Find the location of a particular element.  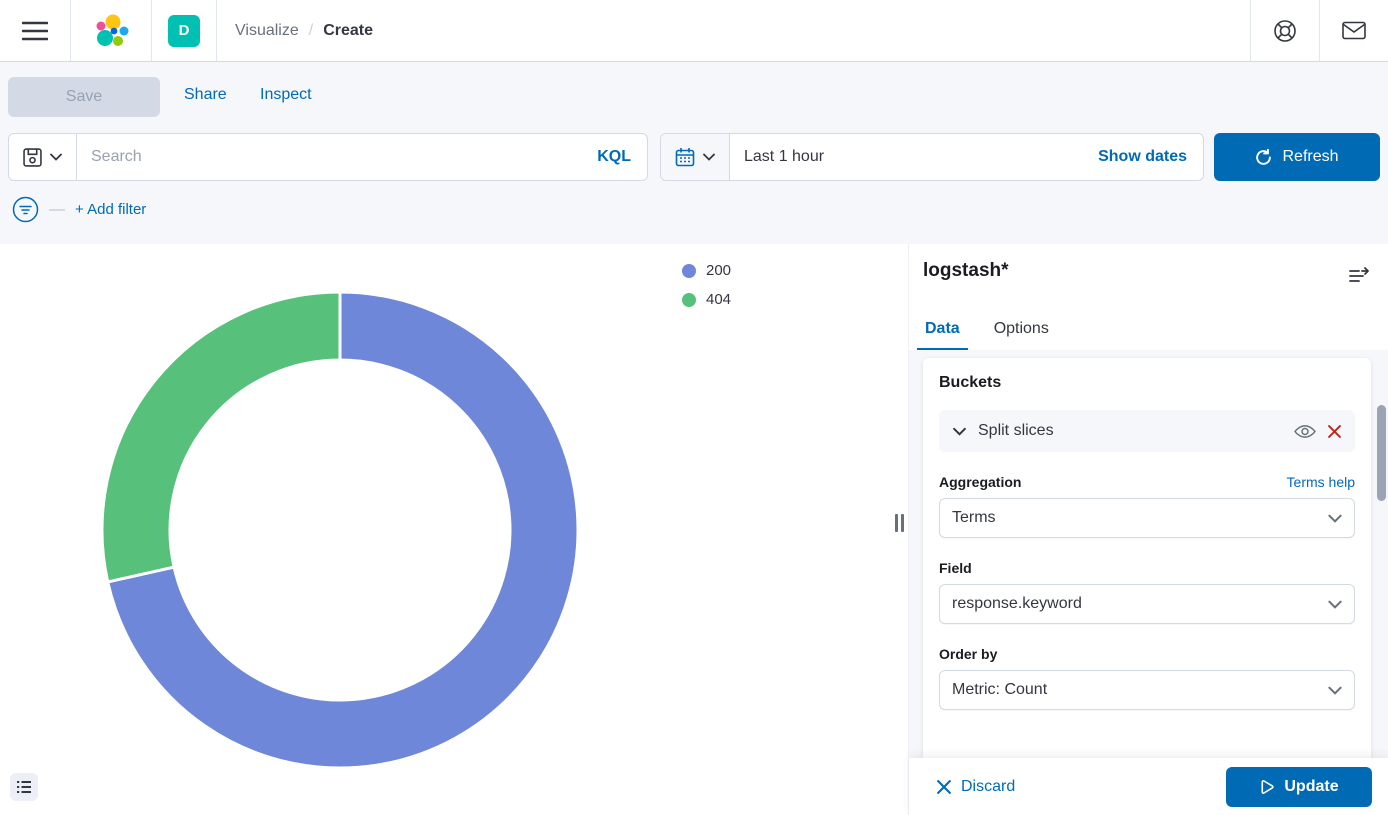

discard-button: Discard is located at coordinates (976, 787).